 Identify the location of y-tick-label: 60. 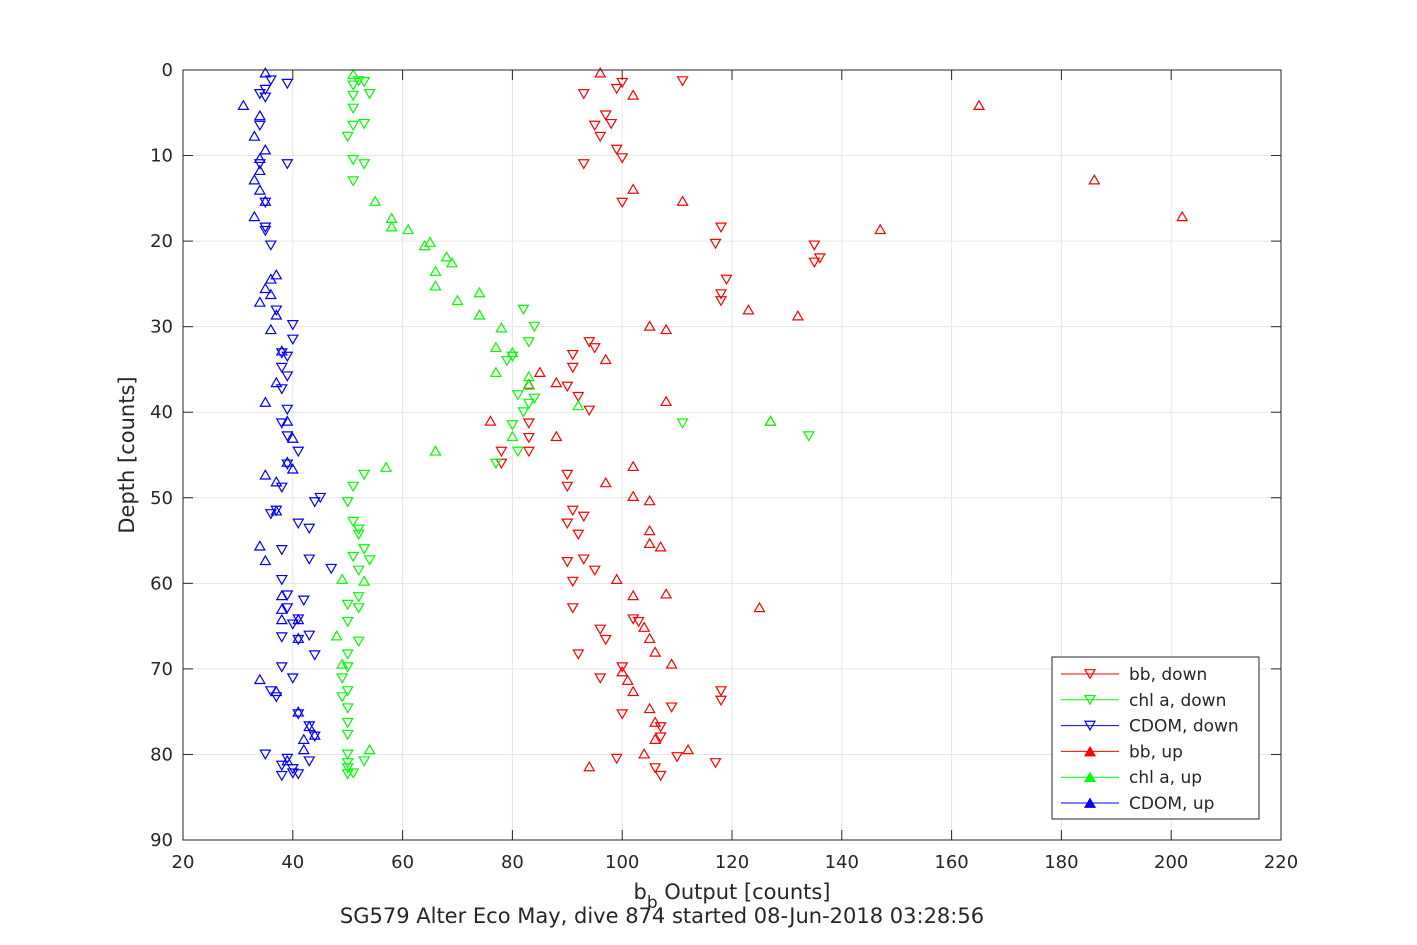
(161, 583).